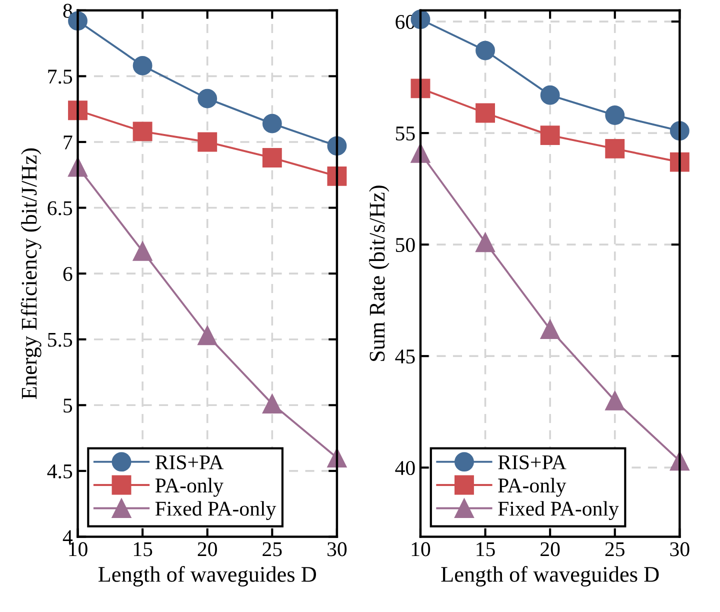  Describe the element at coordinates (60, 208) in the screenshot. I see `y-tick-label: 6.5` at that location.